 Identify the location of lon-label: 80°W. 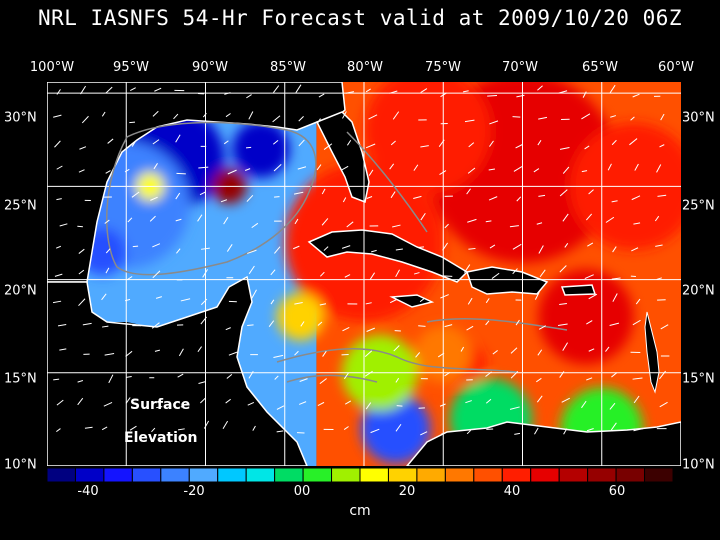
(365, 67).